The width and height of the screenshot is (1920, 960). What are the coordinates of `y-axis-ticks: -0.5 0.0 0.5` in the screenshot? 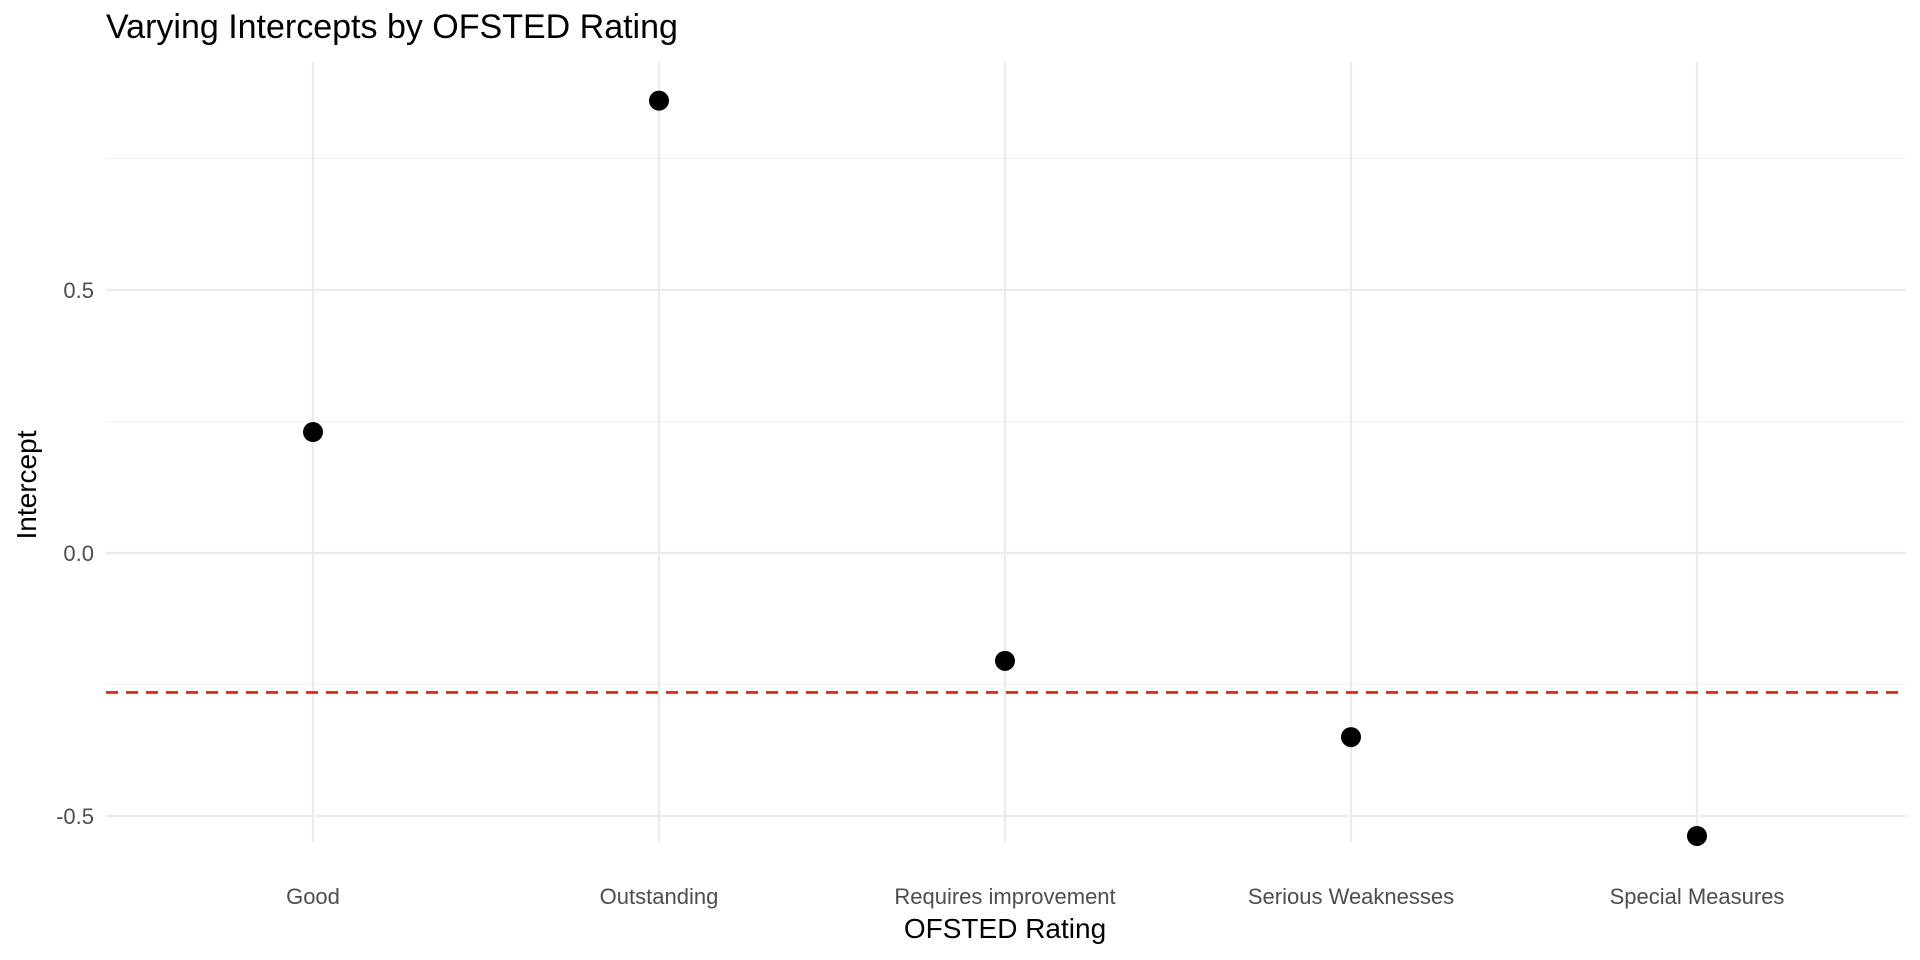 It's located at (75, 553).